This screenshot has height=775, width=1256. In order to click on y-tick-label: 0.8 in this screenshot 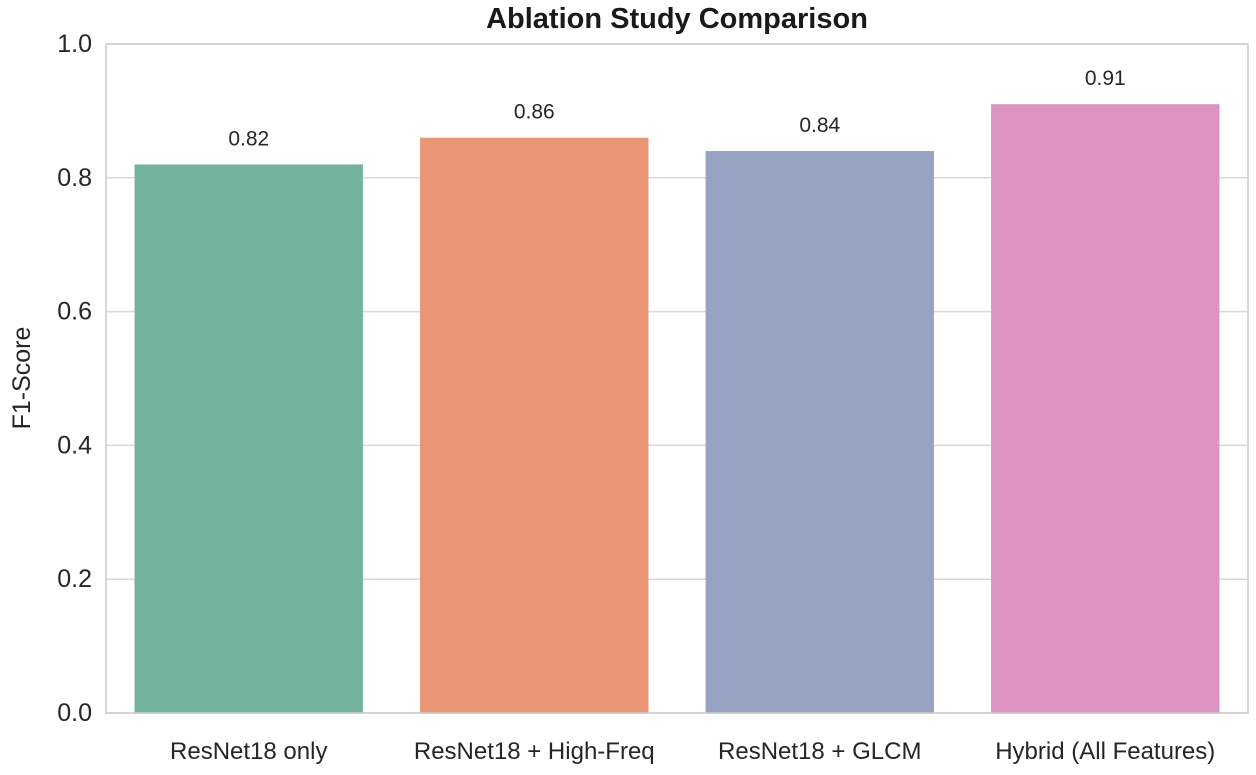, I will do `click(74, 178)`.